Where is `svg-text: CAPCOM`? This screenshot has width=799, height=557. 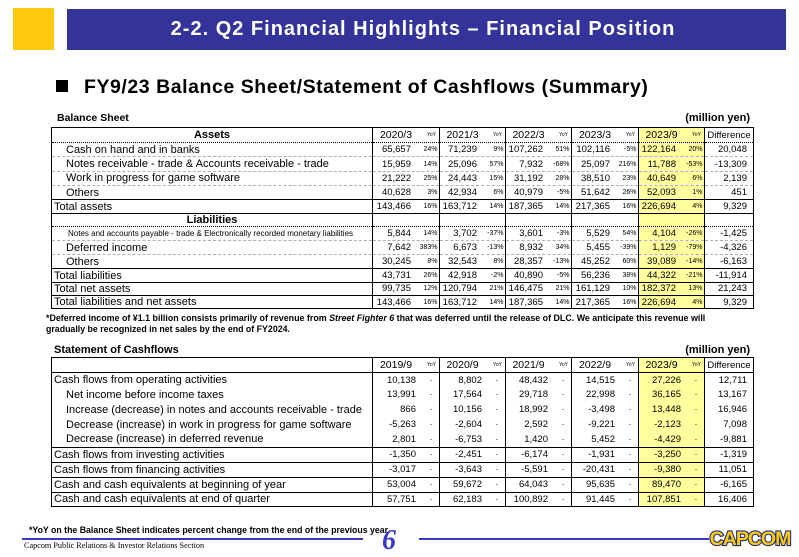 svg-text: CAPCOM is located at coordinates (750, 538).